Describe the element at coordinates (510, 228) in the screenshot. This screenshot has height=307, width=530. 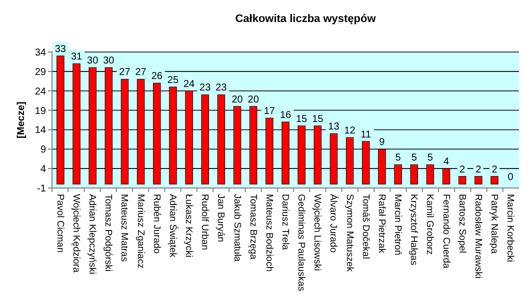
I see `x-tick-label: Marcin Korbecki` at that location.